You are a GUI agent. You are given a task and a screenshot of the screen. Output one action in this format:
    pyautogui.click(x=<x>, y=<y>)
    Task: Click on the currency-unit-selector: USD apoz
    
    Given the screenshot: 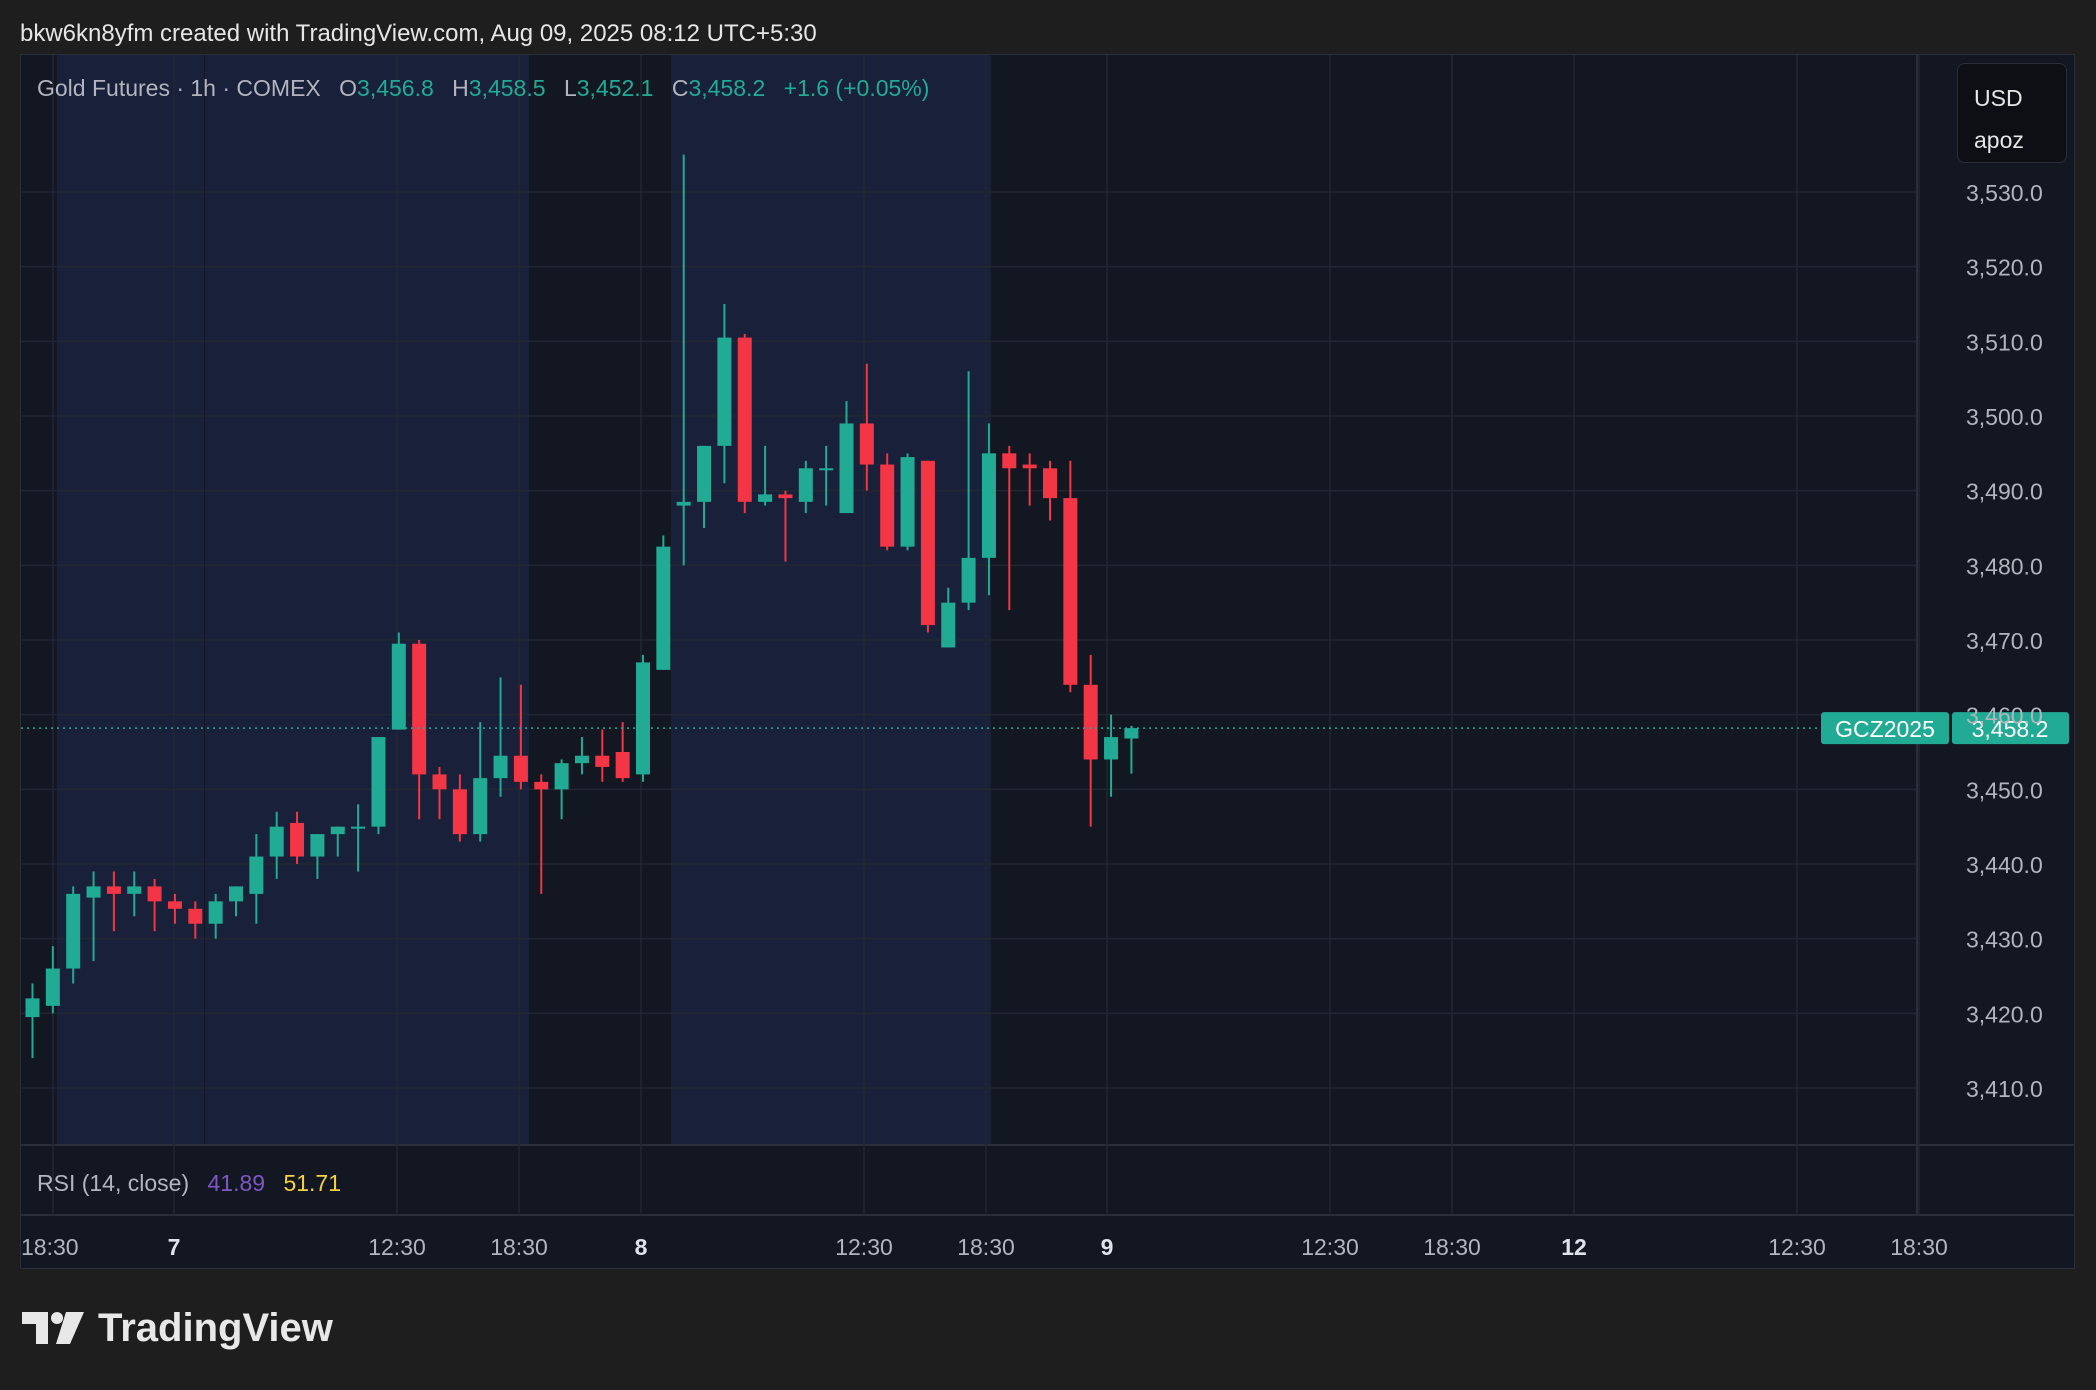 What is the action you would take?
    pyautogui.click(x=2012, y=113)
    